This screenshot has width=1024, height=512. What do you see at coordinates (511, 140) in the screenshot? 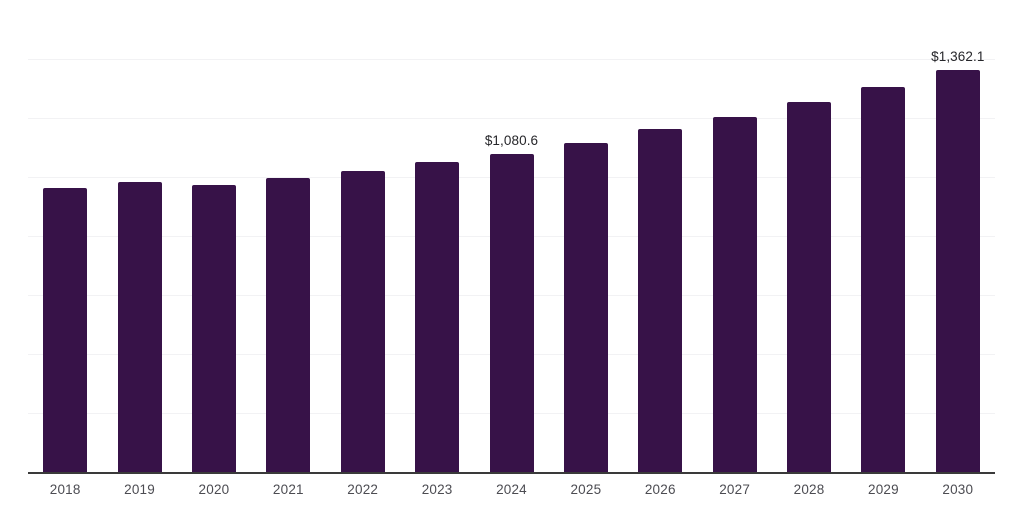
I see `bar-value-label: $1,080.6` at bounding box center [511, 140].